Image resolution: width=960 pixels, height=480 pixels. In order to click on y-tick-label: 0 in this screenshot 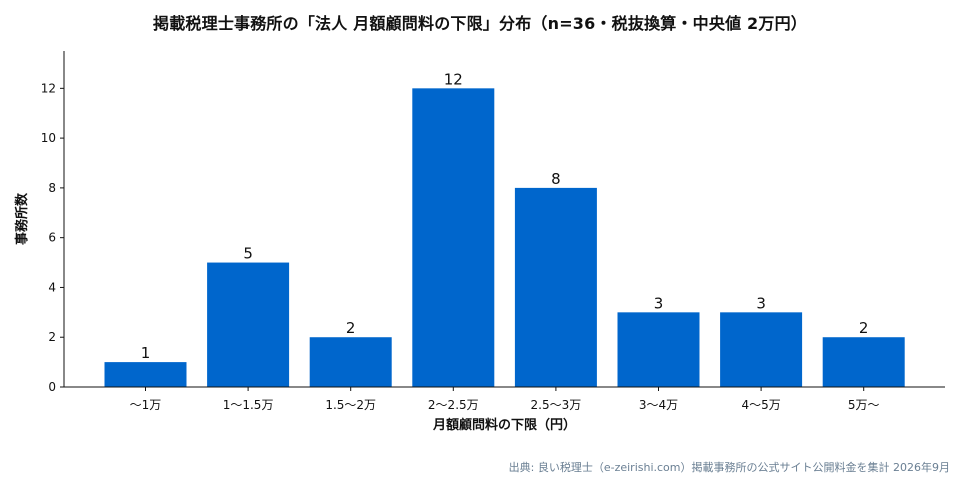, I will do `click(52, 387)`.